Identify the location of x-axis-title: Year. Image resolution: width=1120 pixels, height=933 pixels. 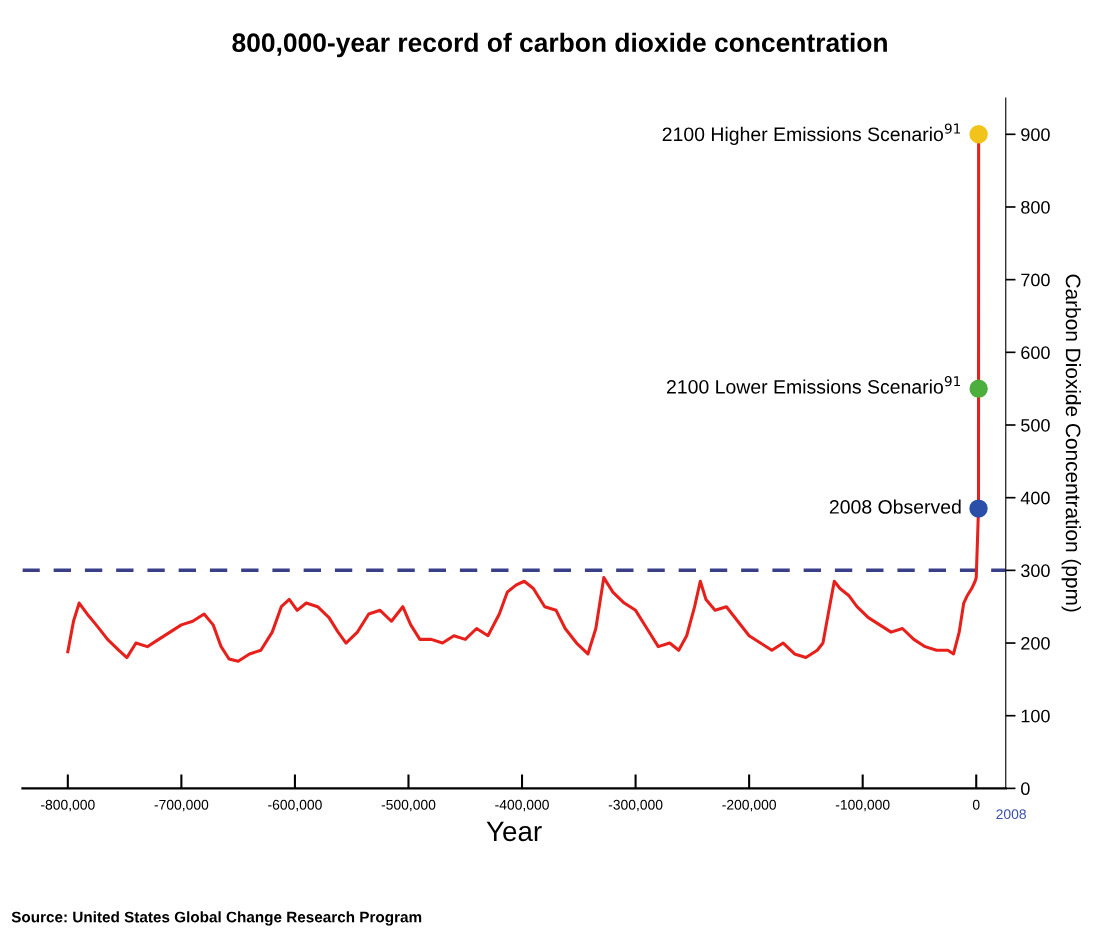
(514, 831).